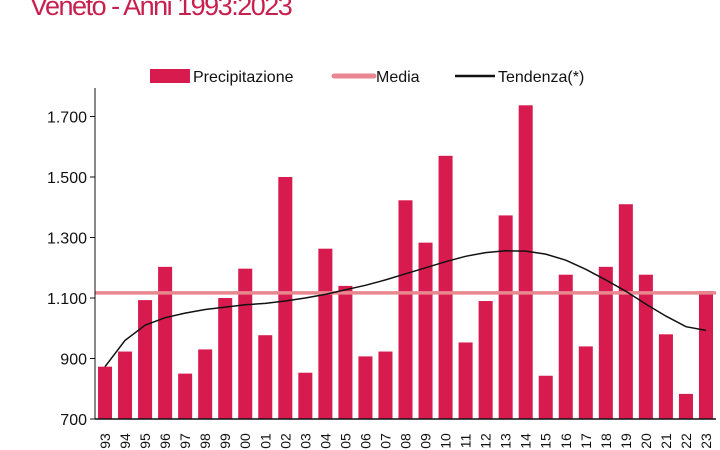 This screenshot has height=450, width=720. I want to click on x-tick-label: 94, so click(125, 441).